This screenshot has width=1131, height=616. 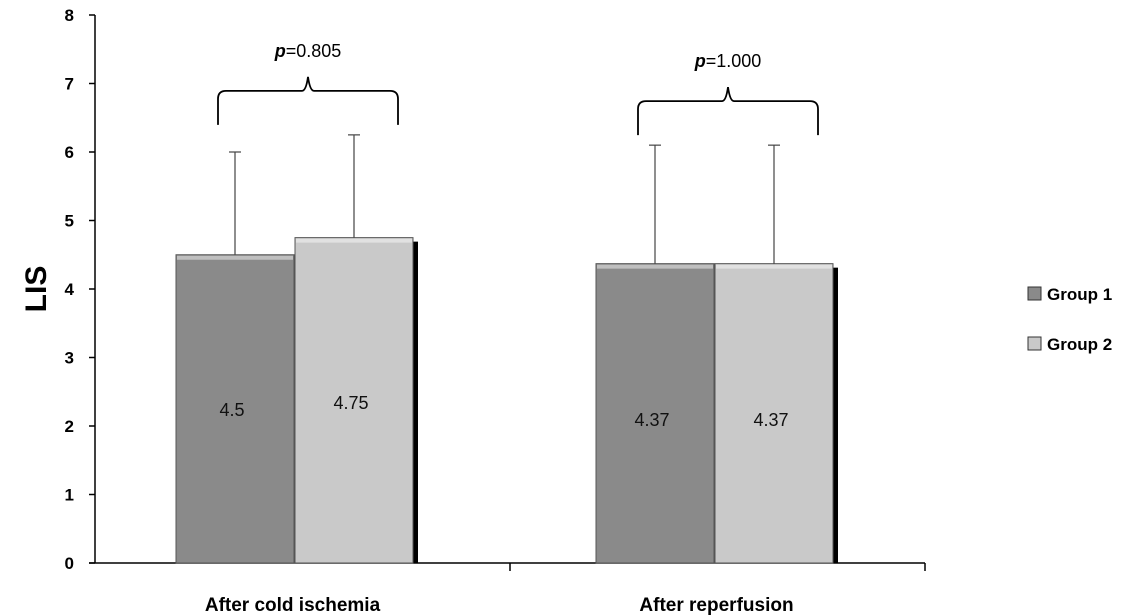 I want to click on p-value: =1.000, so click(x=734, y=61).